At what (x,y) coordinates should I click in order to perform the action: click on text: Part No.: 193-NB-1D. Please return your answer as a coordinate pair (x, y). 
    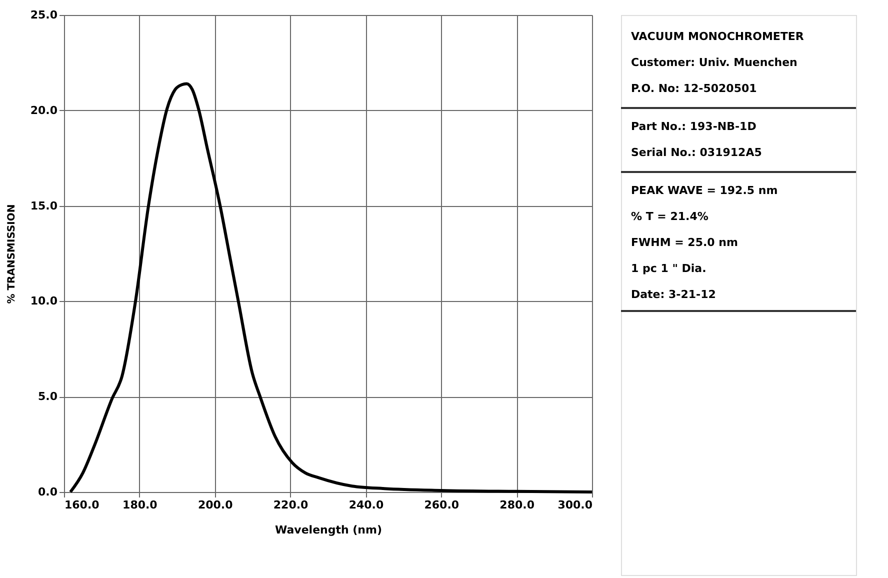
    Looking at the image, I should click on (693, 126).